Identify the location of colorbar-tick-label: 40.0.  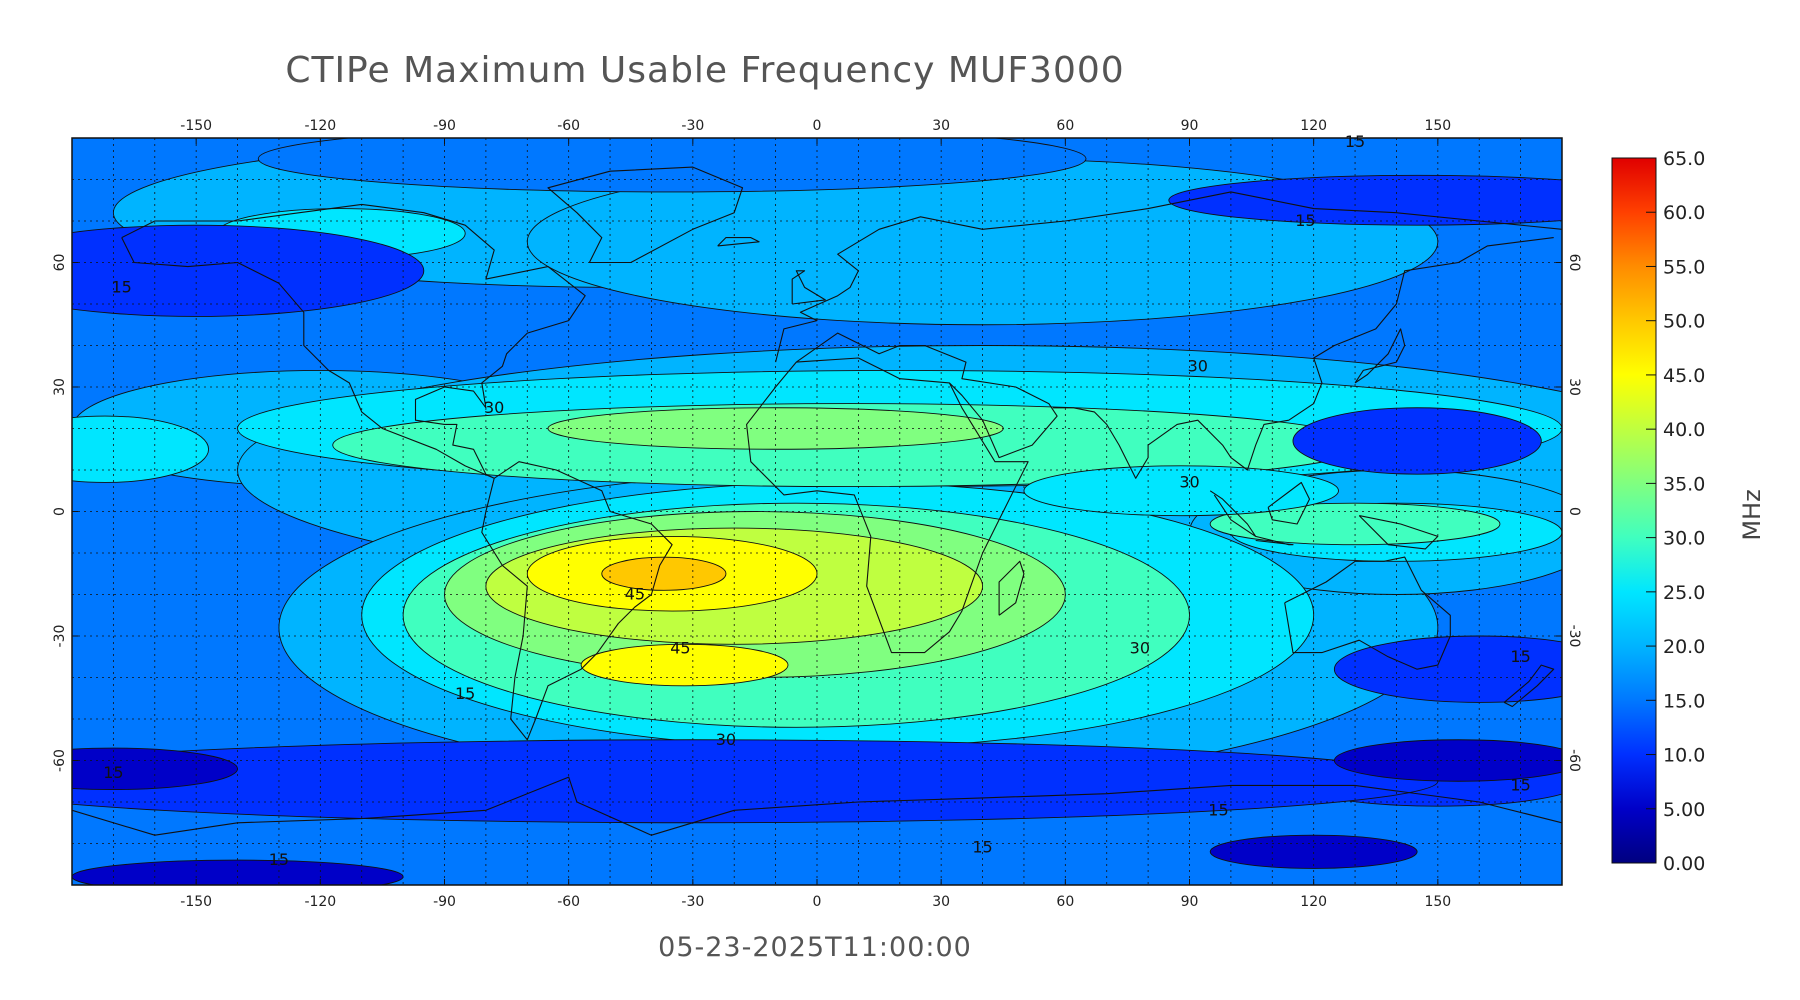
(1684, 430).